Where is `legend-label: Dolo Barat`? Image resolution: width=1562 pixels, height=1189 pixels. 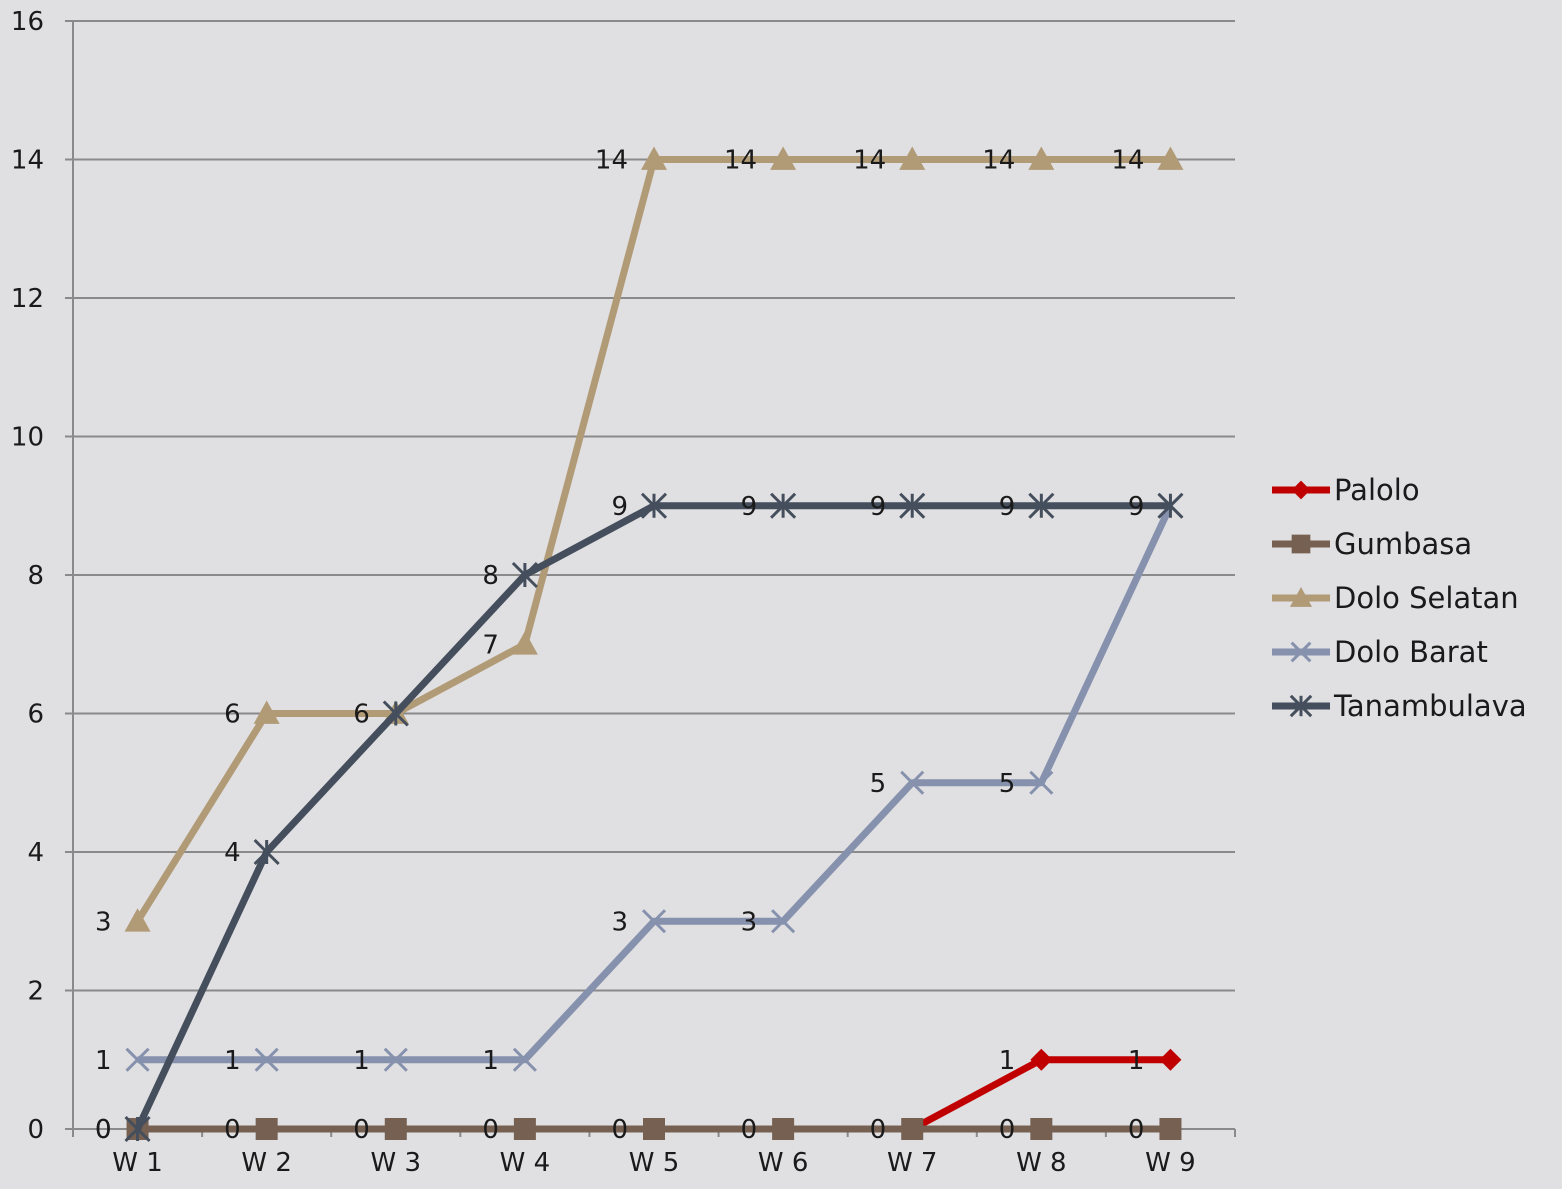
legend-label: Dolo Barat is located at coordinates (1411, 652).